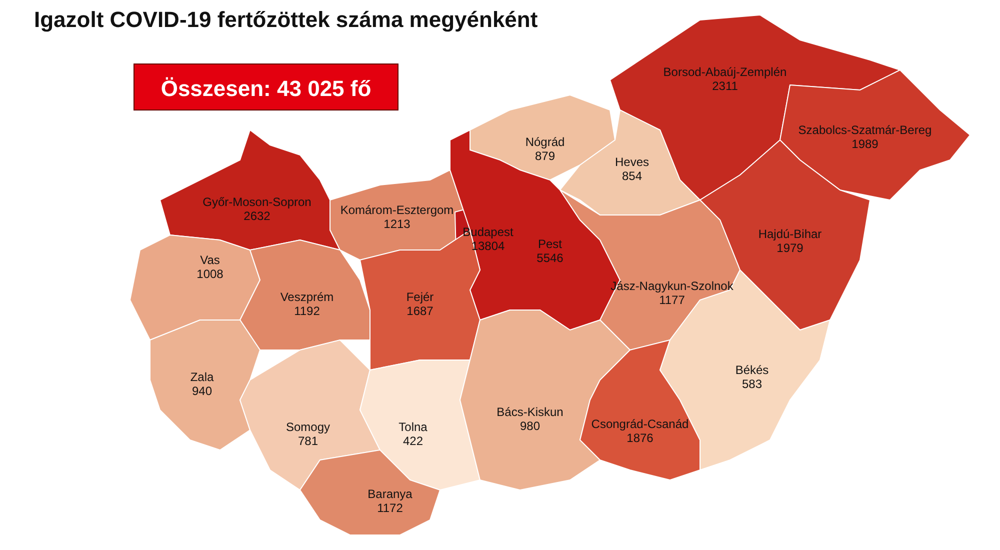  What do you see at coordinates (550, 258) in the screenshot?
I see `data-label: 5546` at bounding box center [550, 258].